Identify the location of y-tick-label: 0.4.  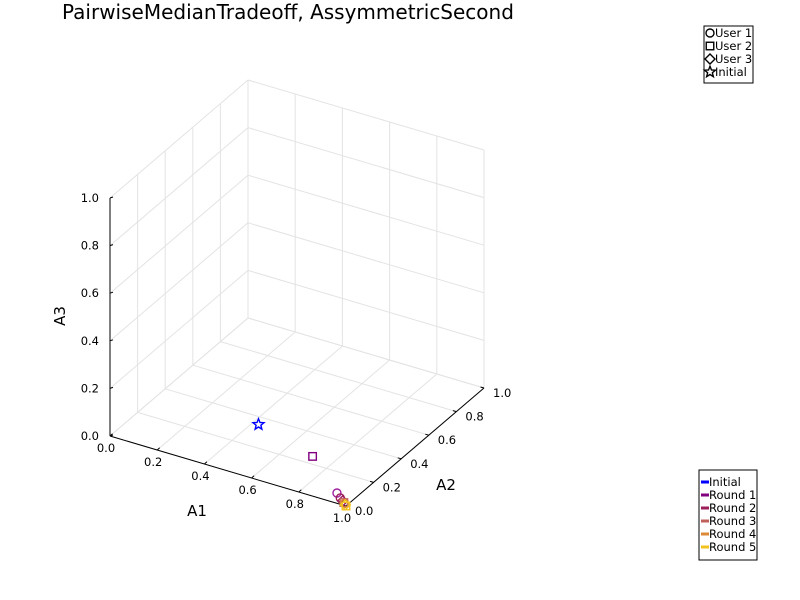
(419, 464).